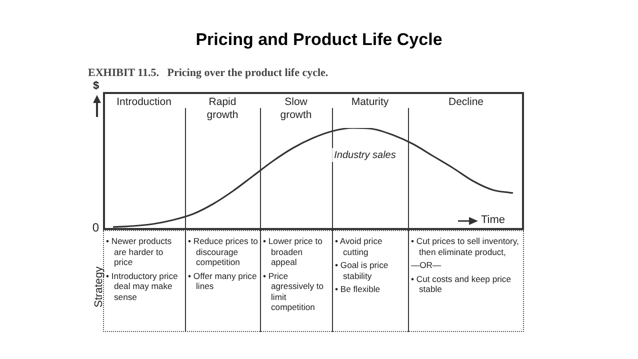 The image size is (638, 359). Describe the element at coordinates (223, 264) in the screenshot. I see `text: • Reduce prices to discourage competition • Offer many price lines` at that location.